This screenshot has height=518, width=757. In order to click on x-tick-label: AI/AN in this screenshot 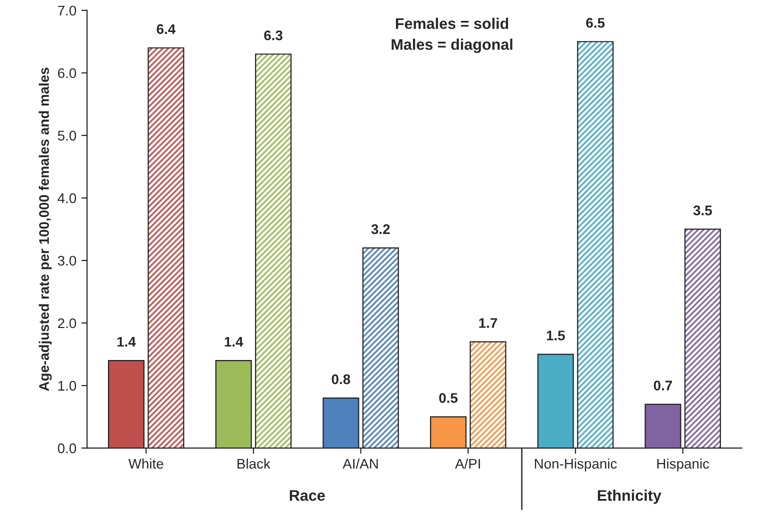, I will do `click(360, 463)`.